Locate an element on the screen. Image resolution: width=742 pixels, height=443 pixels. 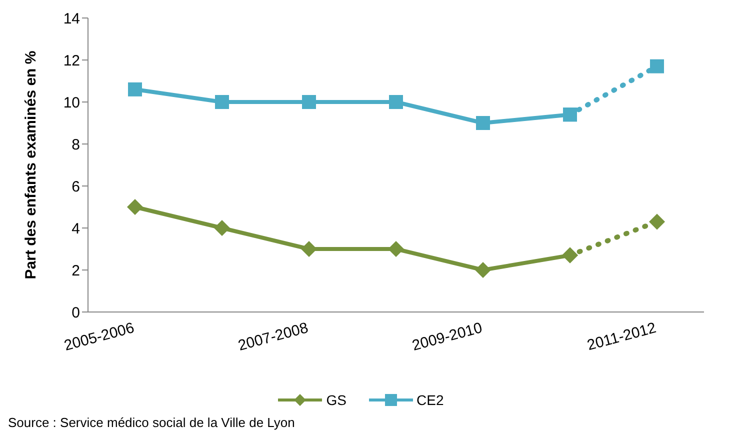
y-tick-label: 10 is located at coordinates (71, 103).